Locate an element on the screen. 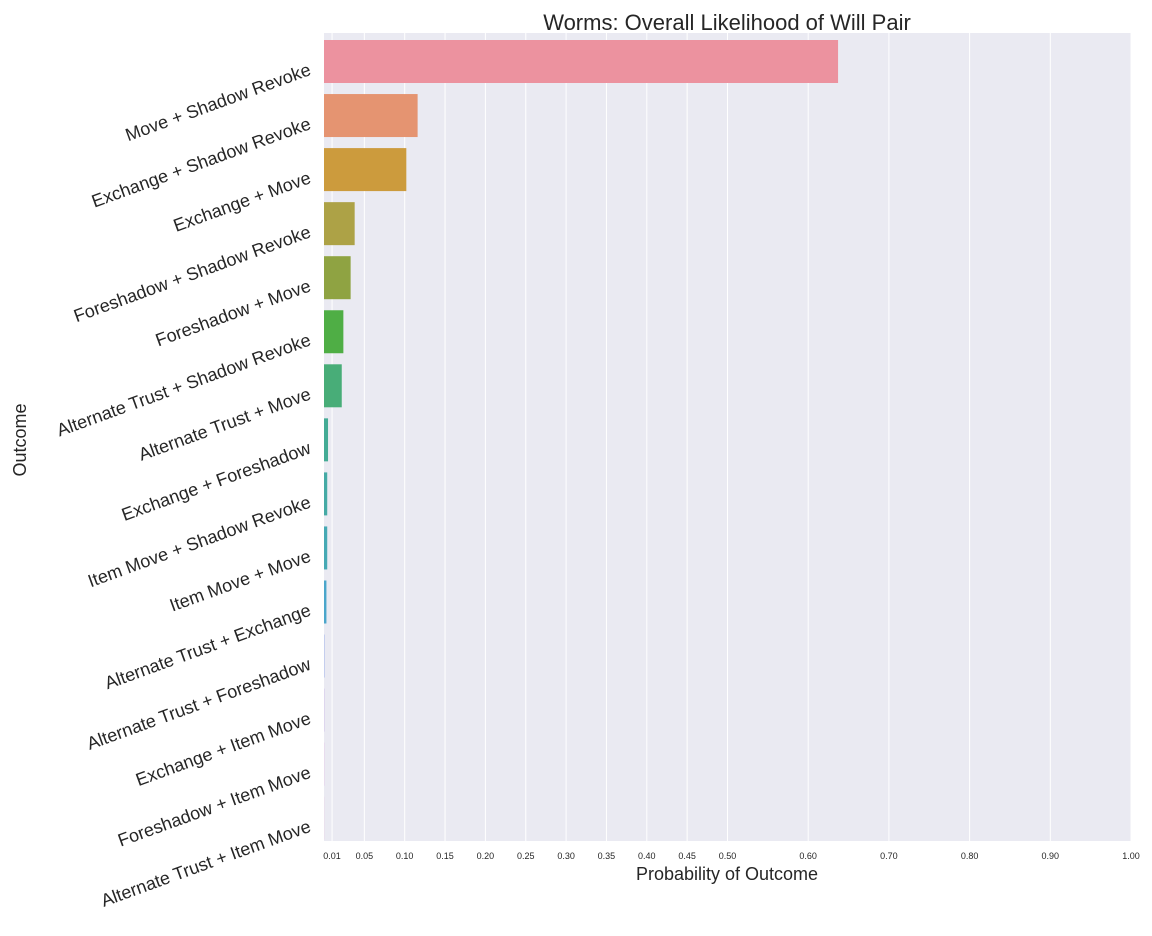 The height and width of the screenshot is (936, 1152). chart-title: Worms: Overall Likelihood of Will Pair is located at coordinates (727, 22).